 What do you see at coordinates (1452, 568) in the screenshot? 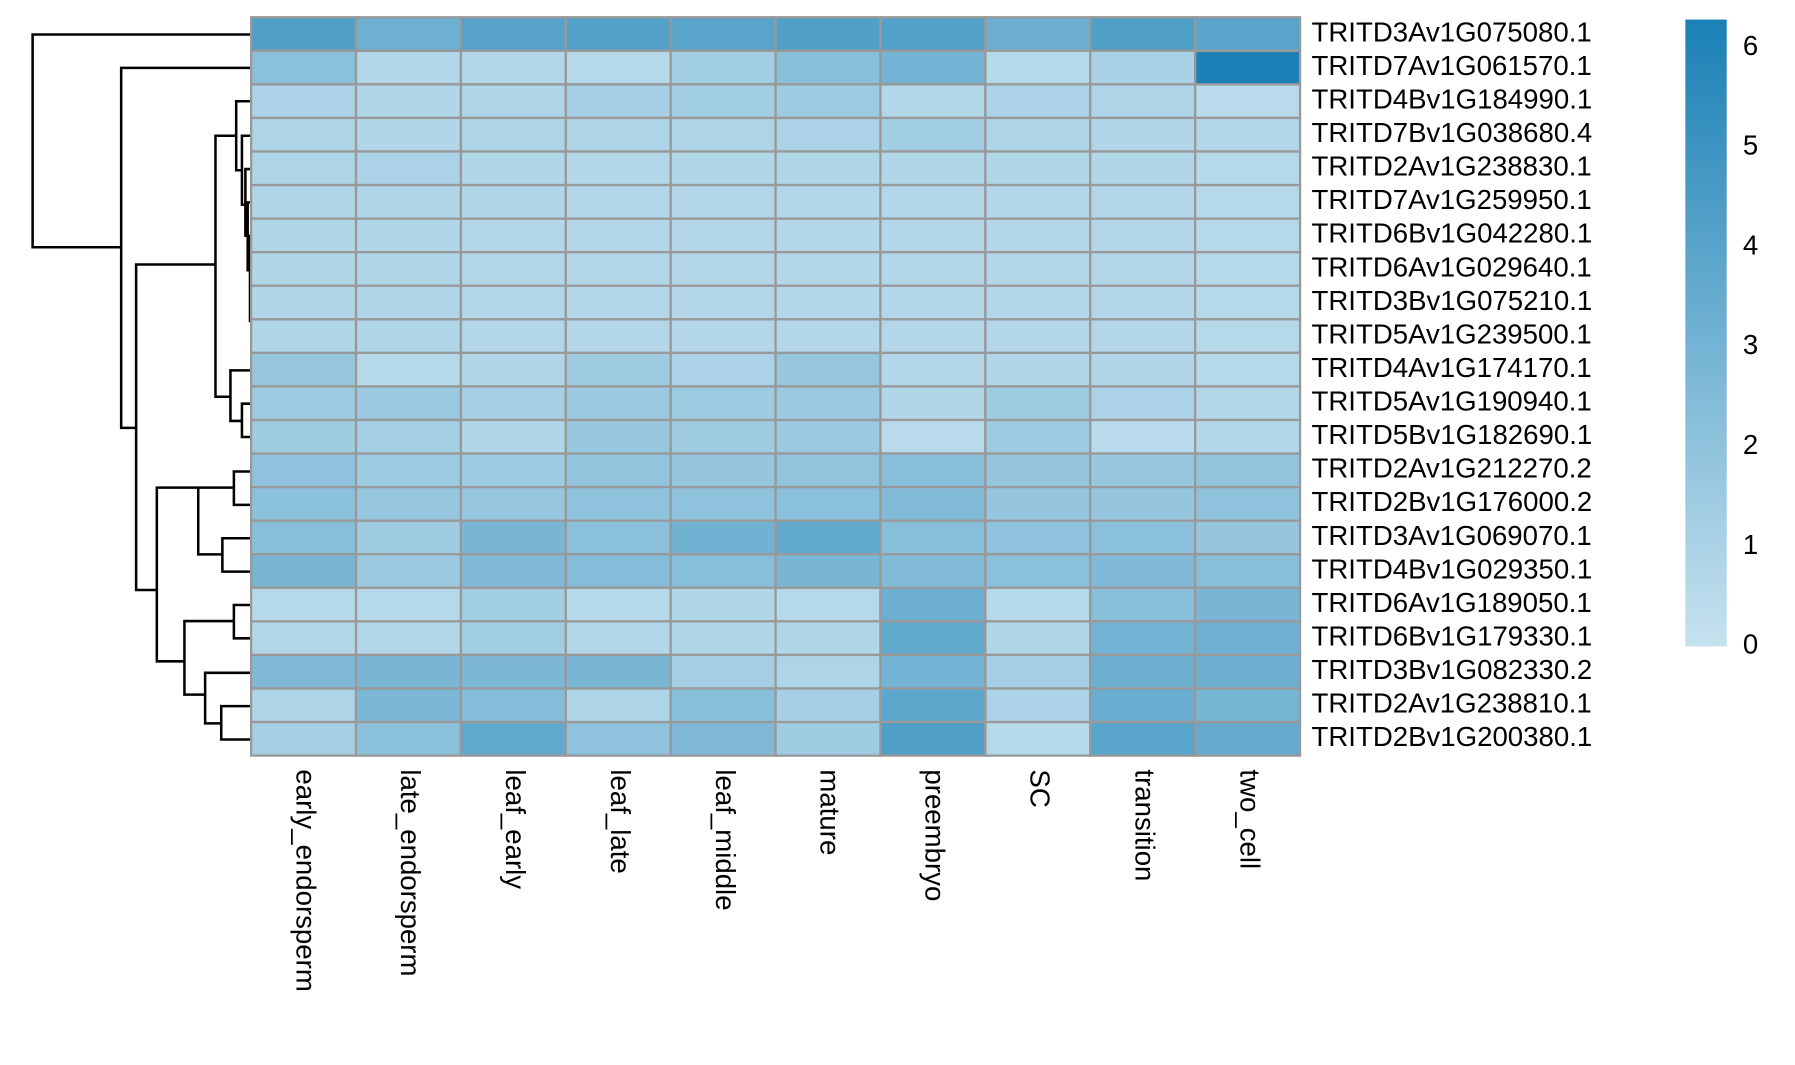
I see `row-label: TRITD4Bv1G029350.1` at bounding box center [1452, 568].